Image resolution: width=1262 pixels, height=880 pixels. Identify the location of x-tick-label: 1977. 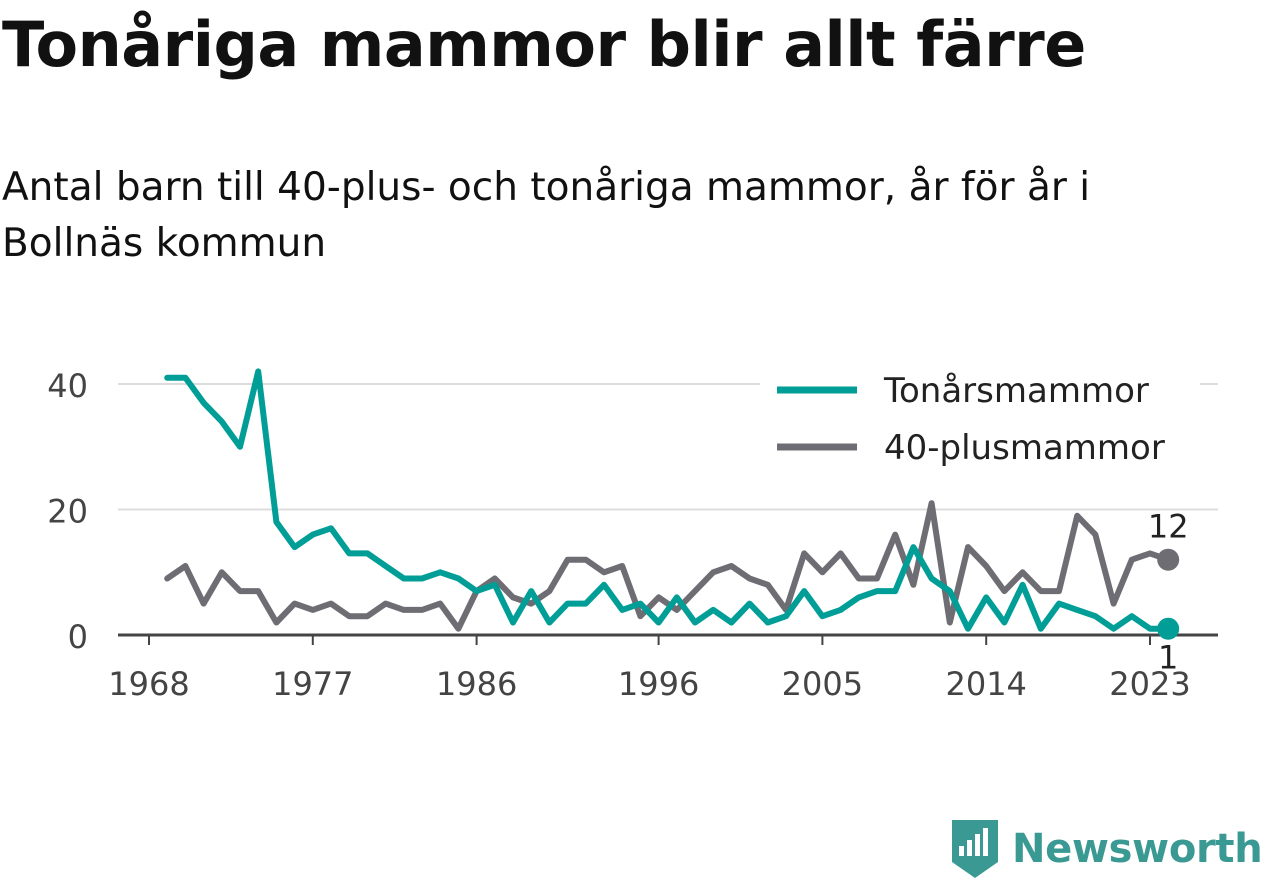
(312, 684).